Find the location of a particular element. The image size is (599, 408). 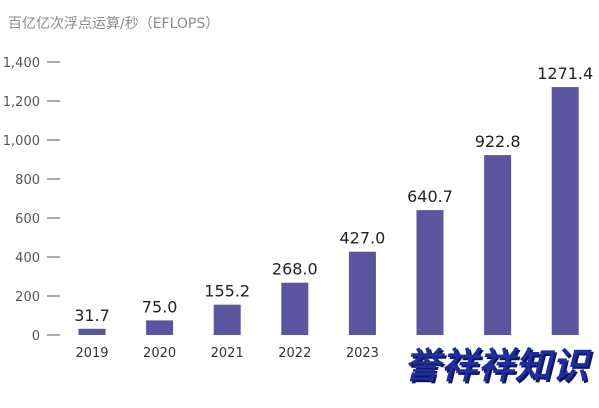

data-label: 427.0 is located at coordinates (362, 238).